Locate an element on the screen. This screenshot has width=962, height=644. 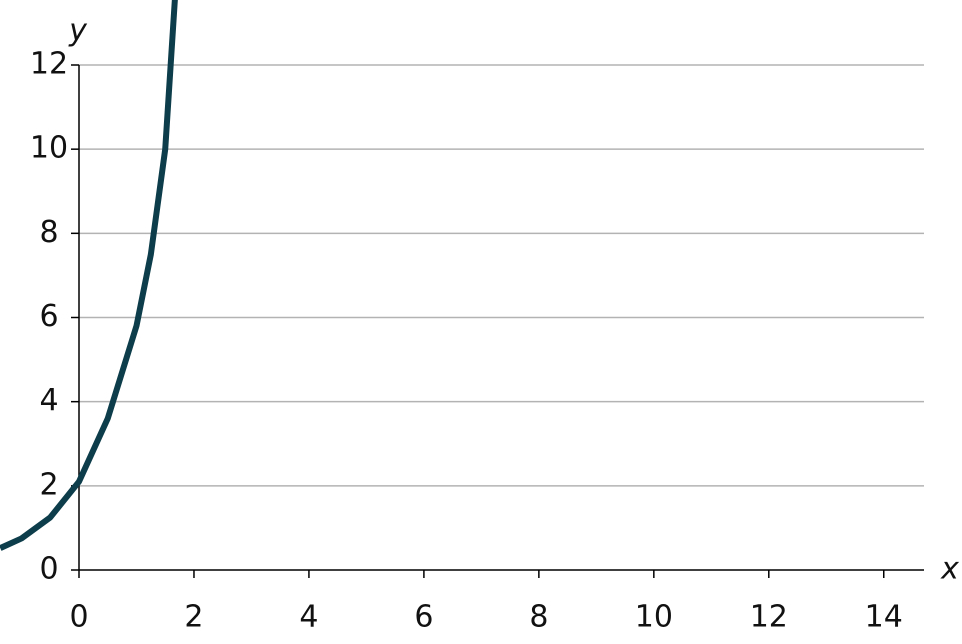
x-tick-label: 2 is located at coordinates (193, 617).